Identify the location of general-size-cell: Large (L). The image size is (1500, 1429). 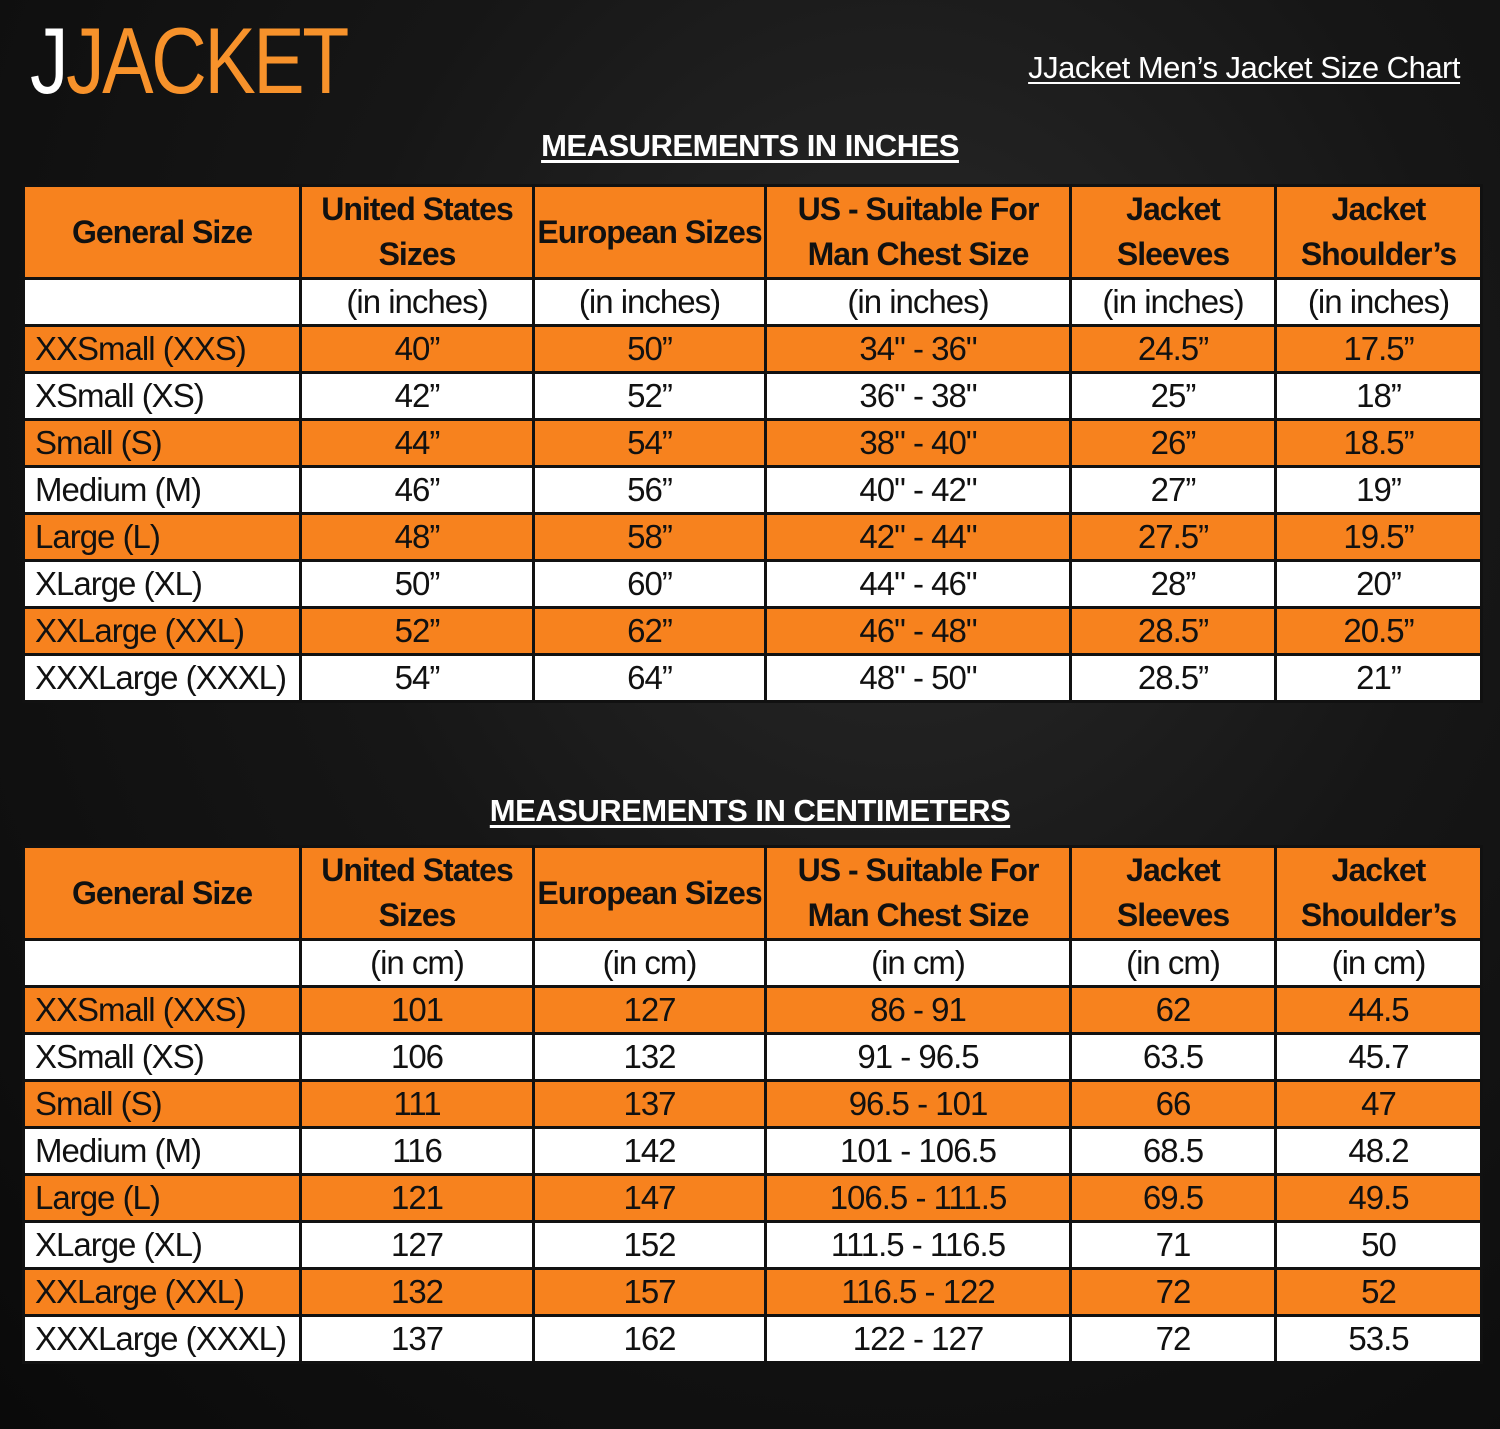
(162, 1198).